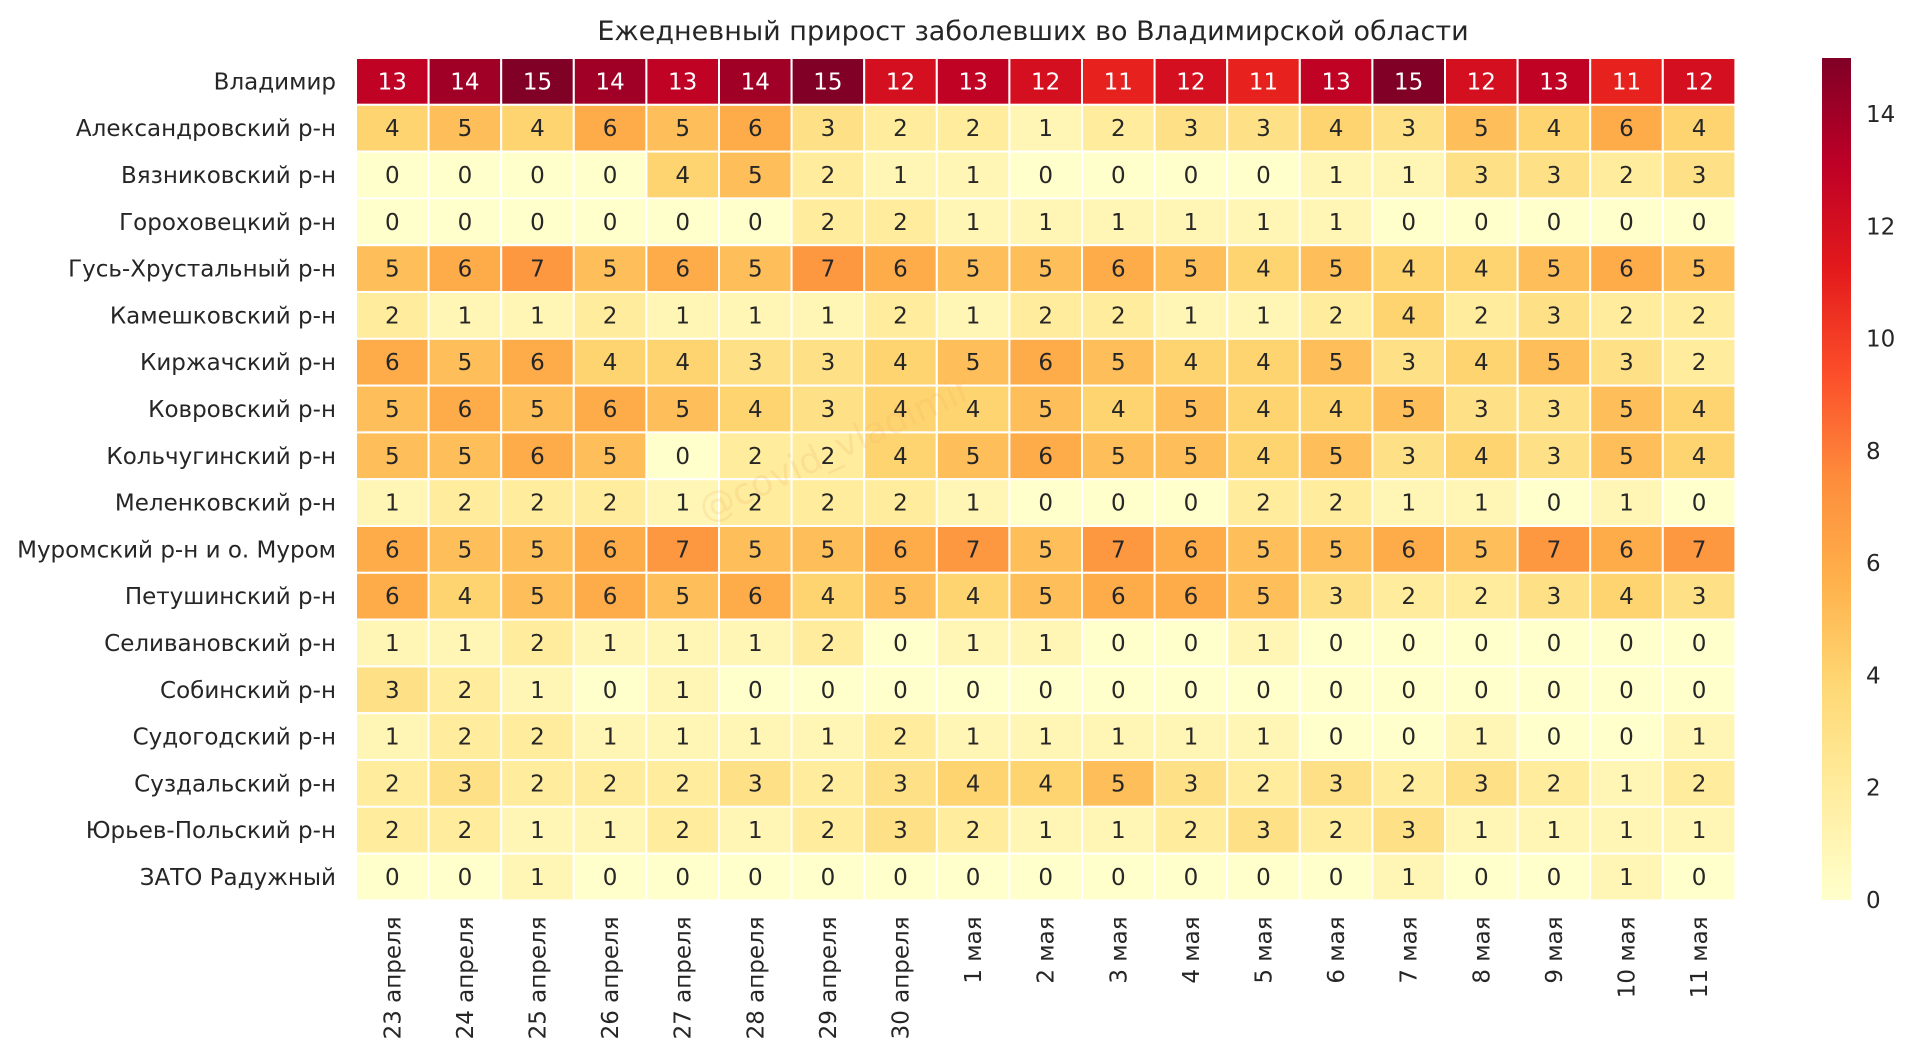  What do you see at coordinates (1873, 676) in the screenshot?
I see `colorbar-tick-label: 4` at bounding box center [1873, 676].